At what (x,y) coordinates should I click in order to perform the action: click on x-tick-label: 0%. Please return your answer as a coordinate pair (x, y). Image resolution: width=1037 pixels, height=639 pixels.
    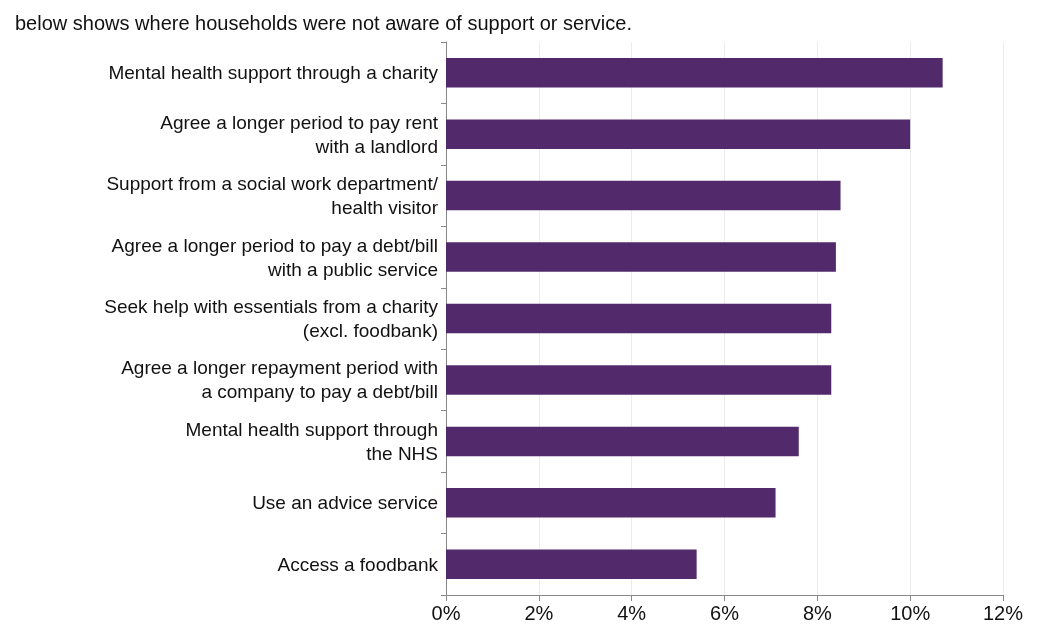
    Looking at the image, I should click on (446, 613).